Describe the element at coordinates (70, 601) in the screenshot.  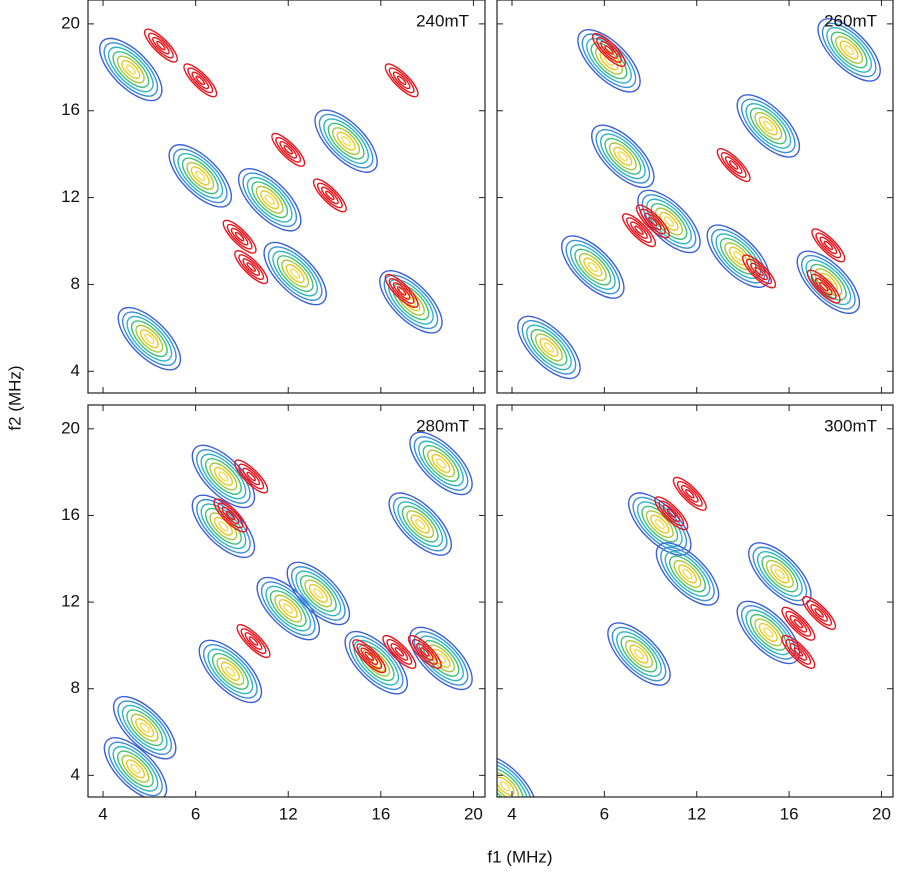
I see `y-tick-label: 12` at that location.